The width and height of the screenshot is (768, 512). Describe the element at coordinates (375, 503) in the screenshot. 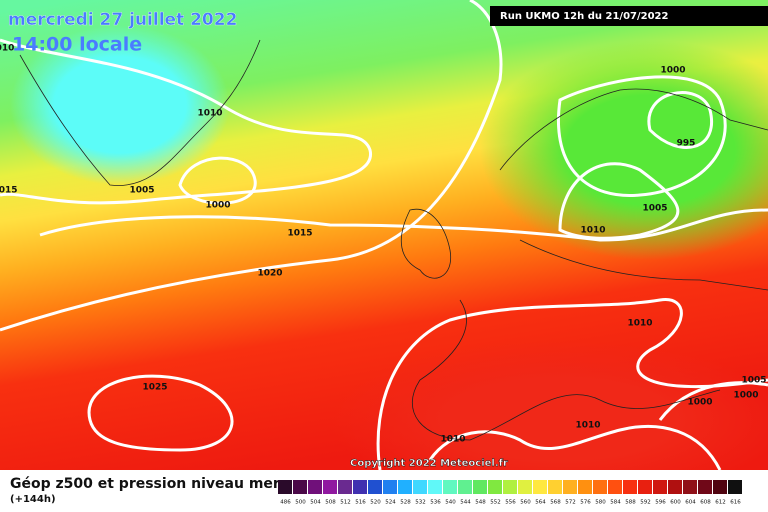

I see `scale-label: 520` at that location.